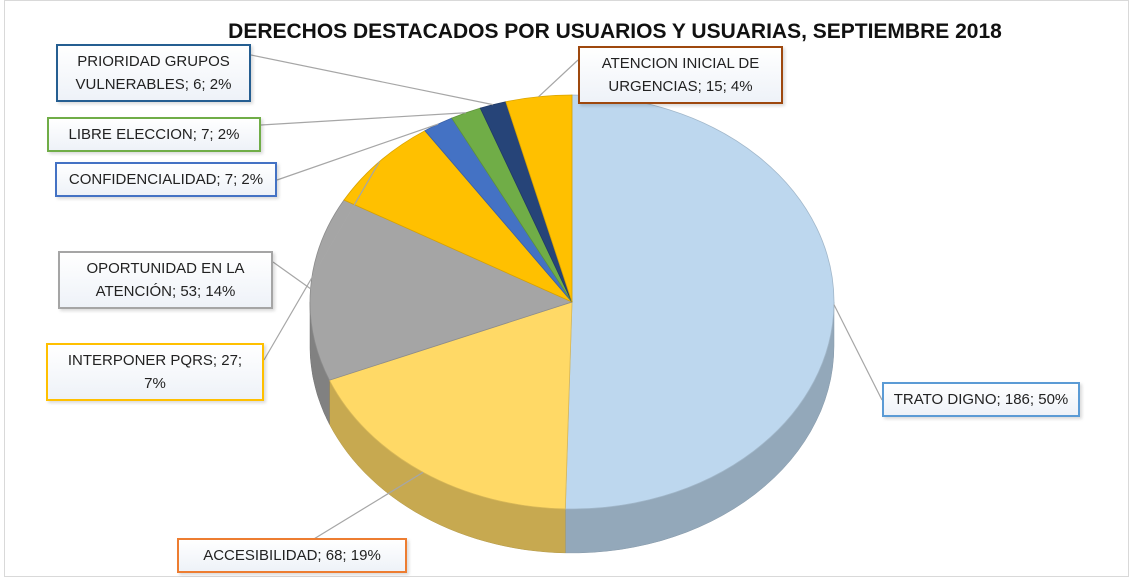 Image resolution: width=1131 pixels, height=579 pixels. I want to click on data-label: TRATO DIGNO; 186; 50%, so click(981, 399).